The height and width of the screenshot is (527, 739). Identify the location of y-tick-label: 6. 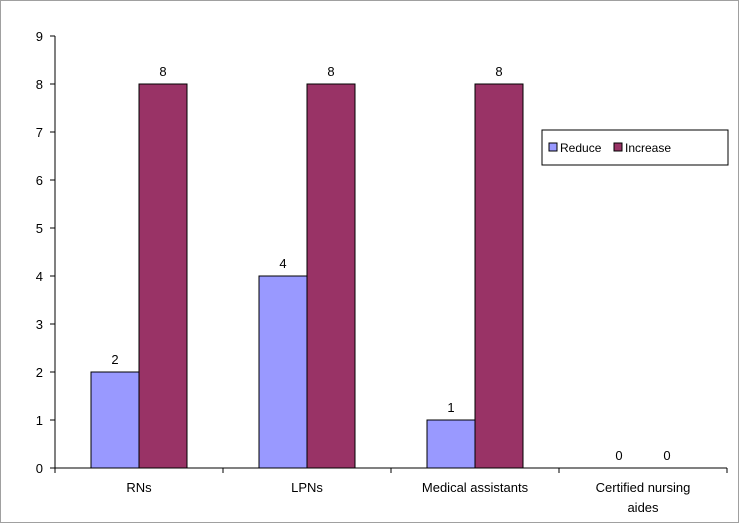
(39, 180).